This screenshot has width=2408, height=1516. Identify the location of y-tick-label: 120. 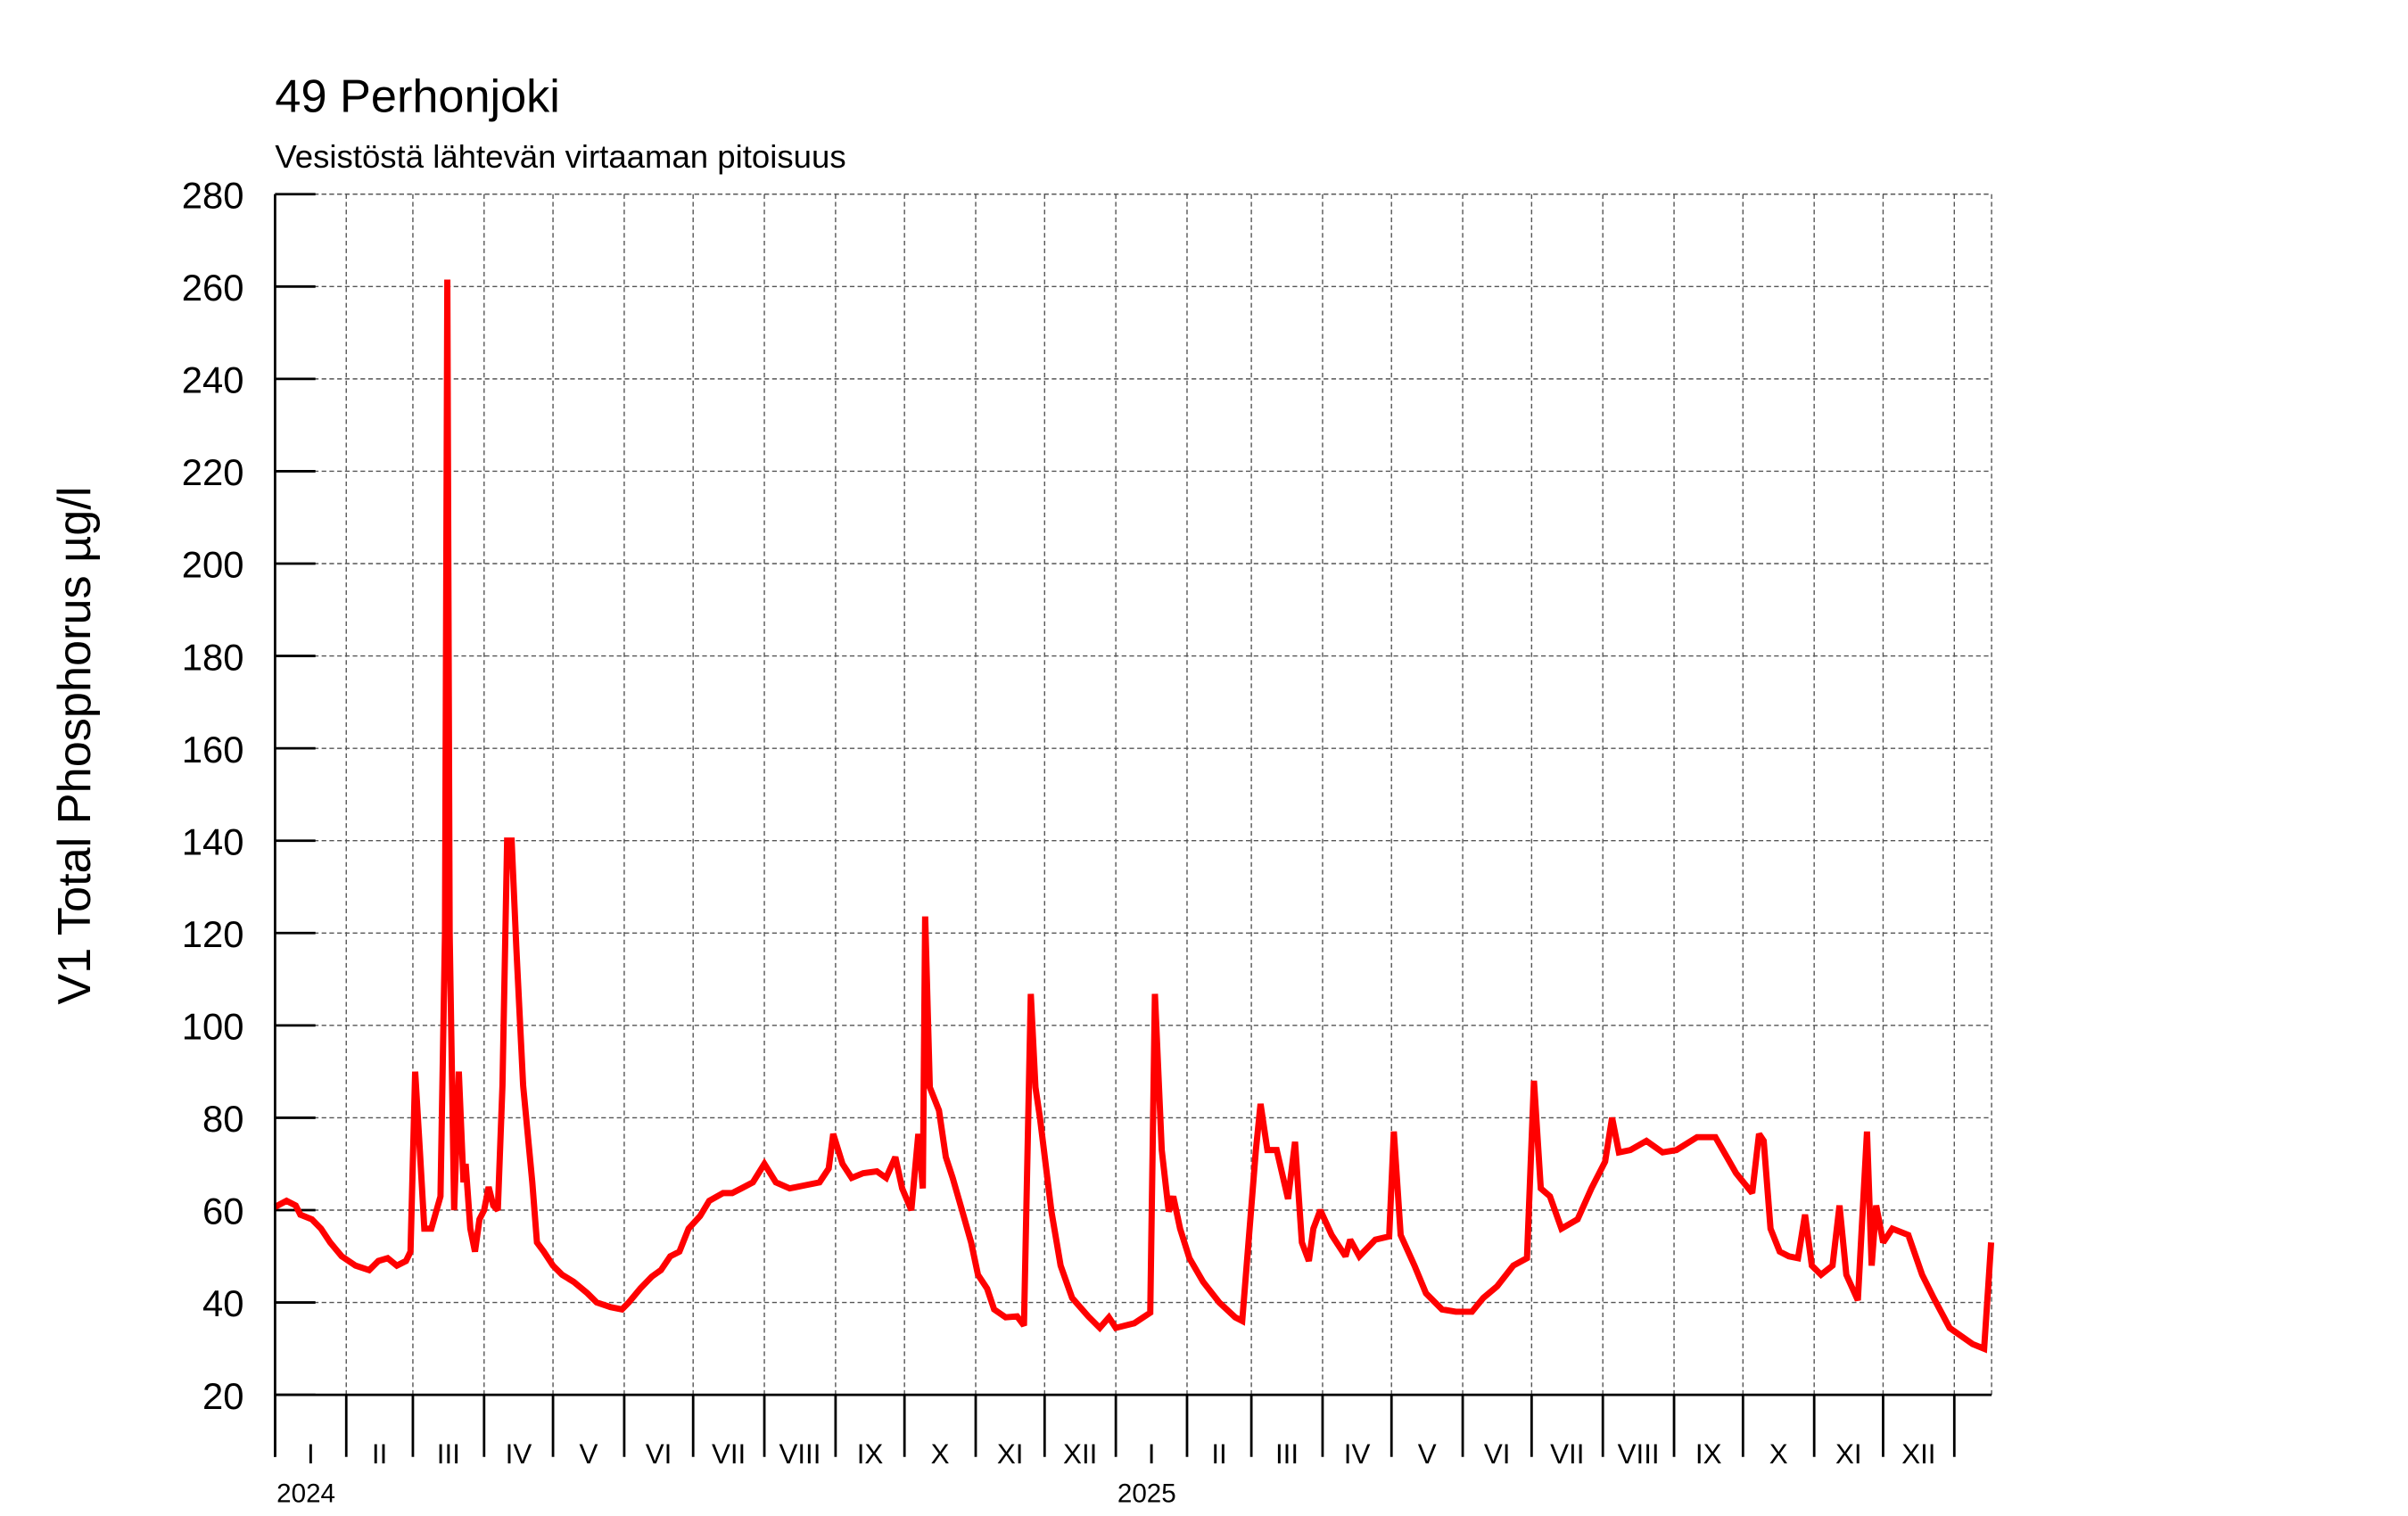
(213, 934).